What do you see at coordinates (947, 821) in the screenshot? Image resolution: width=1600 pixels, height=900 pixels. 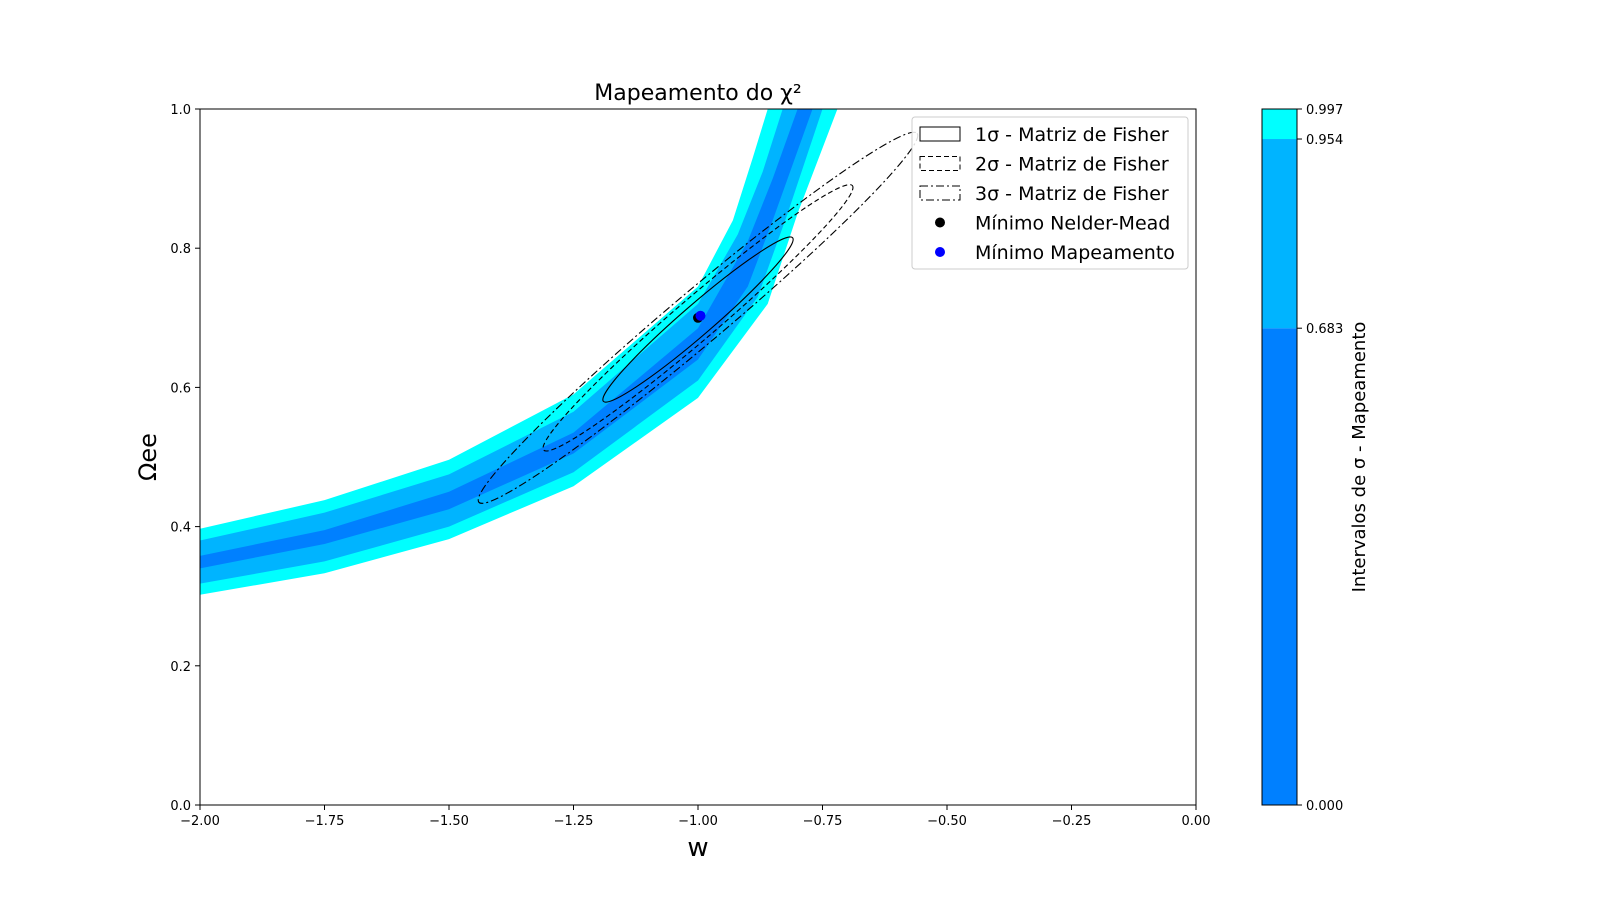 I see `x-tick-label: −0.50` at bounding box center [947, 821].